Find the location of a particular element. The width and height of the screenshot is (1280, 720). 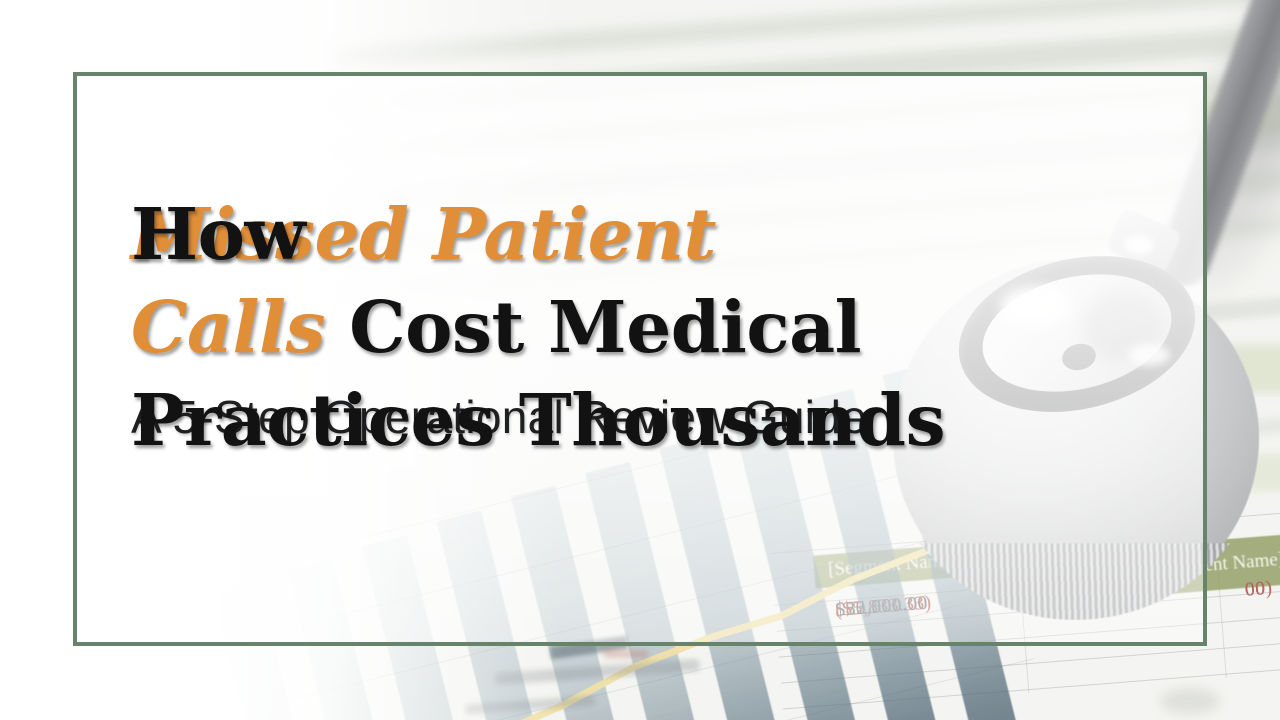

subtitle: A 5-Step Operational Review Guide is located at coordinates (499, 417).